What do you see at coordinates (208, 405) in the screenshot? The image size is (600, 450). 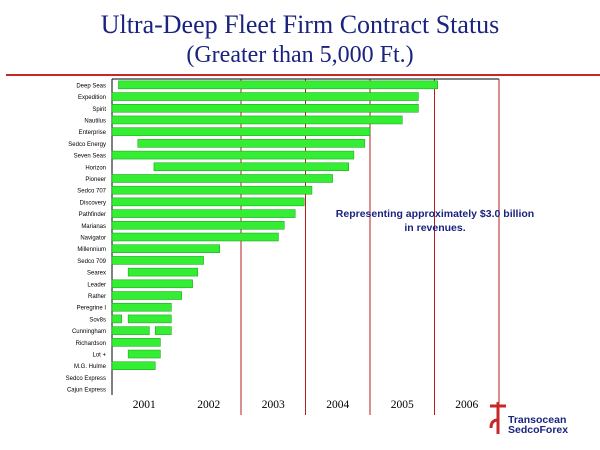 I see `year-tick-label: 2002` at bounding box center [208, 405].